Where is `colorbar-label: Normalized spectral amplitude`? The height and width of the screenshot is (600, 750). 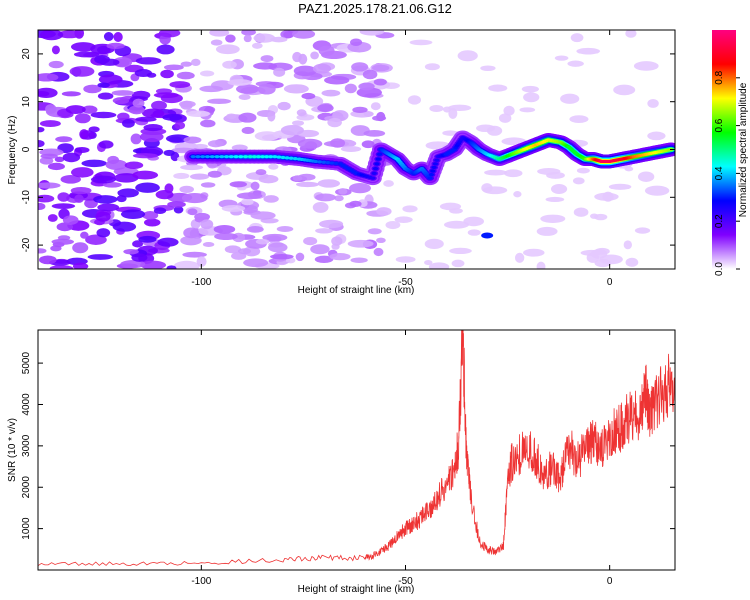 colorbar-label: Normalized spectral amplitude is located at coordinates (743, 149).